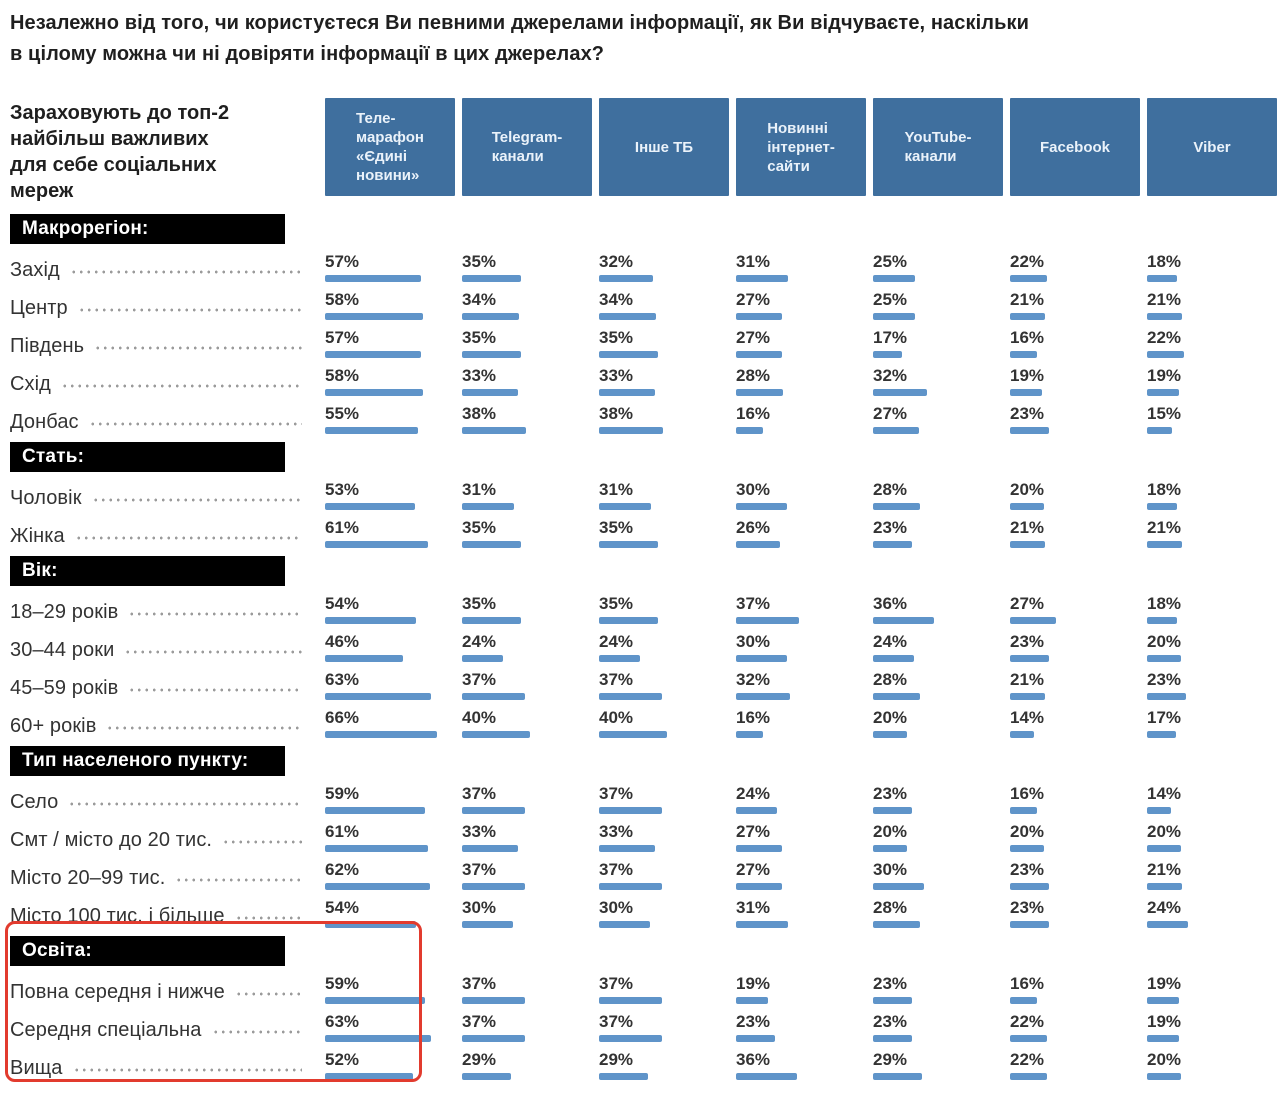  What do you see at coordinates (342, 603) in the screenshot?
I see `percent-label: 54%` at bounding box center [342, 603].